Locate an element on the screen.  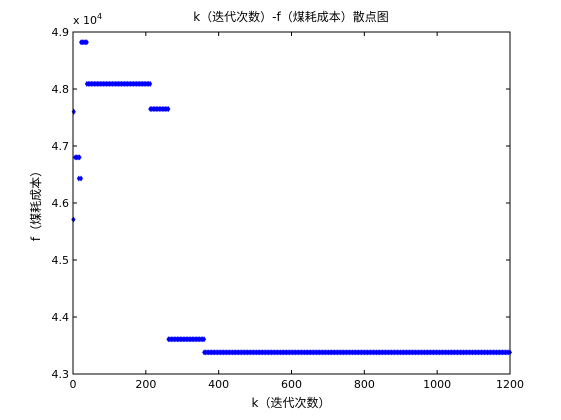
y-multiplier: x 104 is located at coordinates (87, 19).